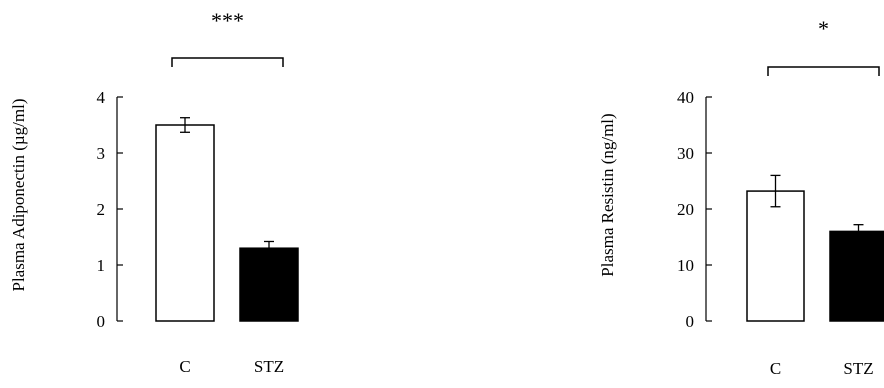 This screenshot has height=388, width=884. Describe the element at coordinates (101, 97) in the screenshot. I see `y-tick-label: 4` at that location.